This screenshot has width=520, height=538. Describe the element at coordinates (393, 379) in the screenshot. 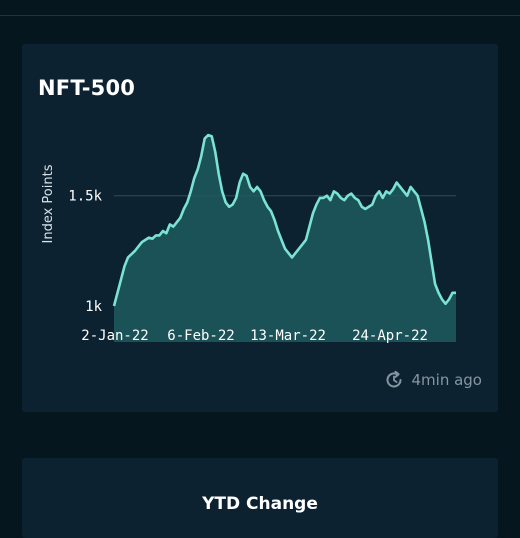

I see `refresh-clock-icon` at that location.